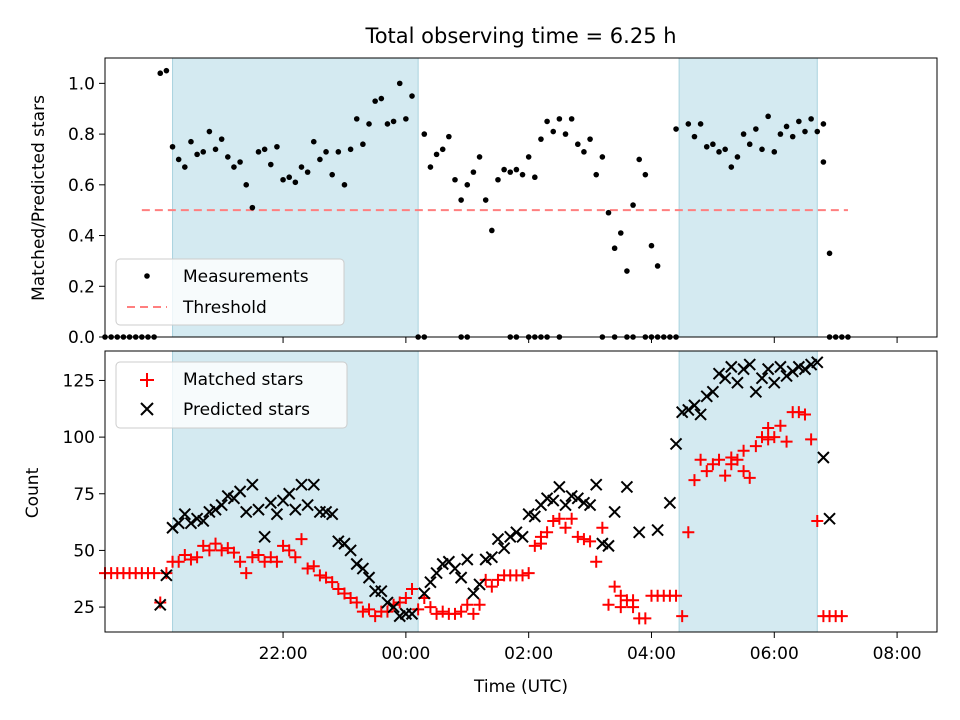 This screenshot has width=960, height=720. What do you see at coordinates (231, 395) in the screenshot?
I see `bottom-legend-box` at bounding box center [231, 395].